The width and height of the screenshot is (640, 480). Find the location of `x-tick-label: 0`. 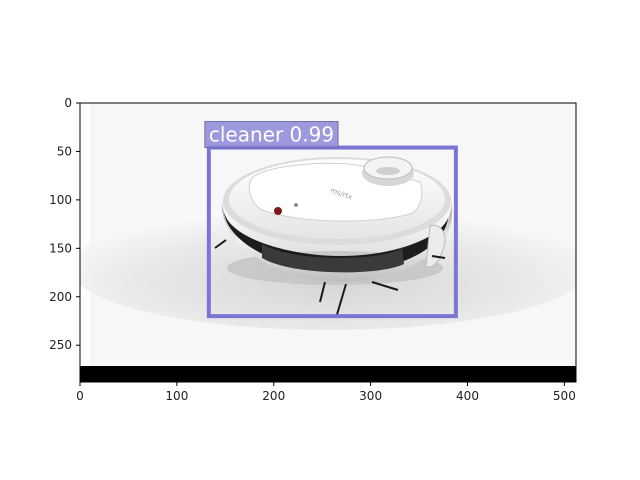

x-tick-label: 0 is located at coordinates (80, 396).